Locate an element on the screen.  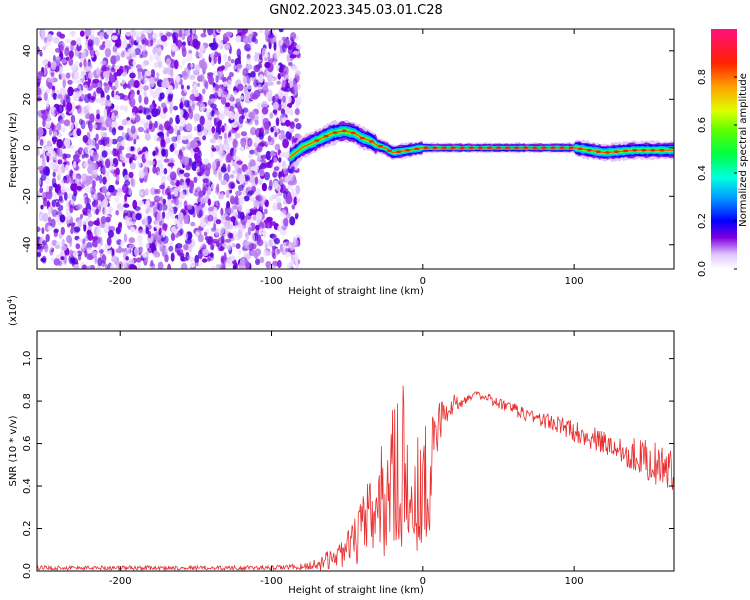
top-x-tick-label: 100 is located at coordinates (574, 281).